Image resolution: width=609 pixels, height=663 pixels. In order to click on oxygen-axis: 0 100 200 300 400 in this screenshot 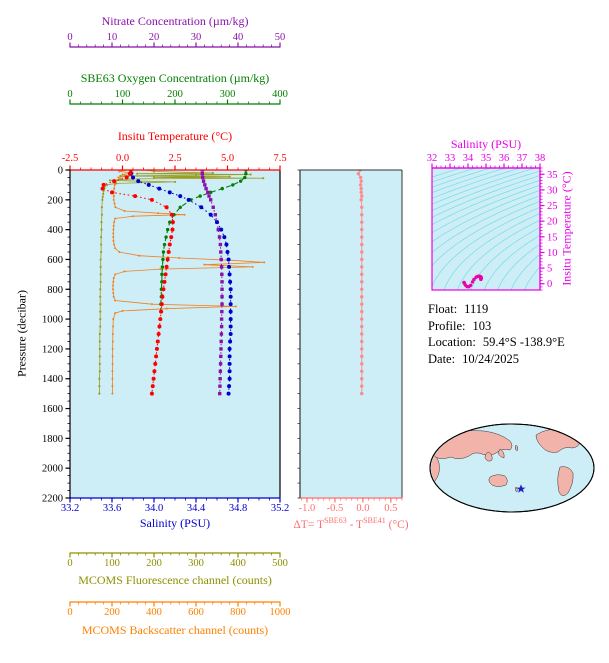, I will do `click(177, 97)`.